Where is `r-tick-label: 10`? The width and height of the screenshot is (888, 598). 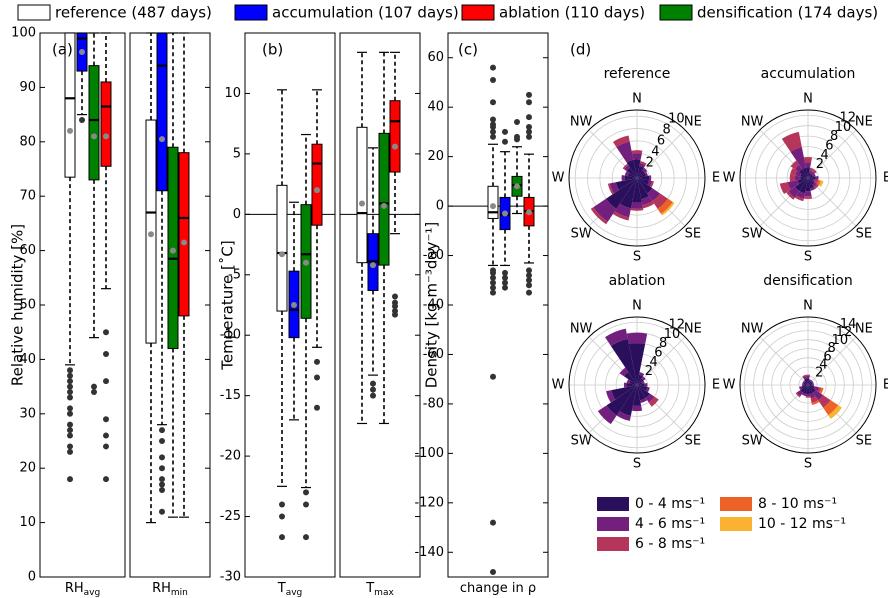
r-tick-label: 10 is located at coordinates (843, 127).